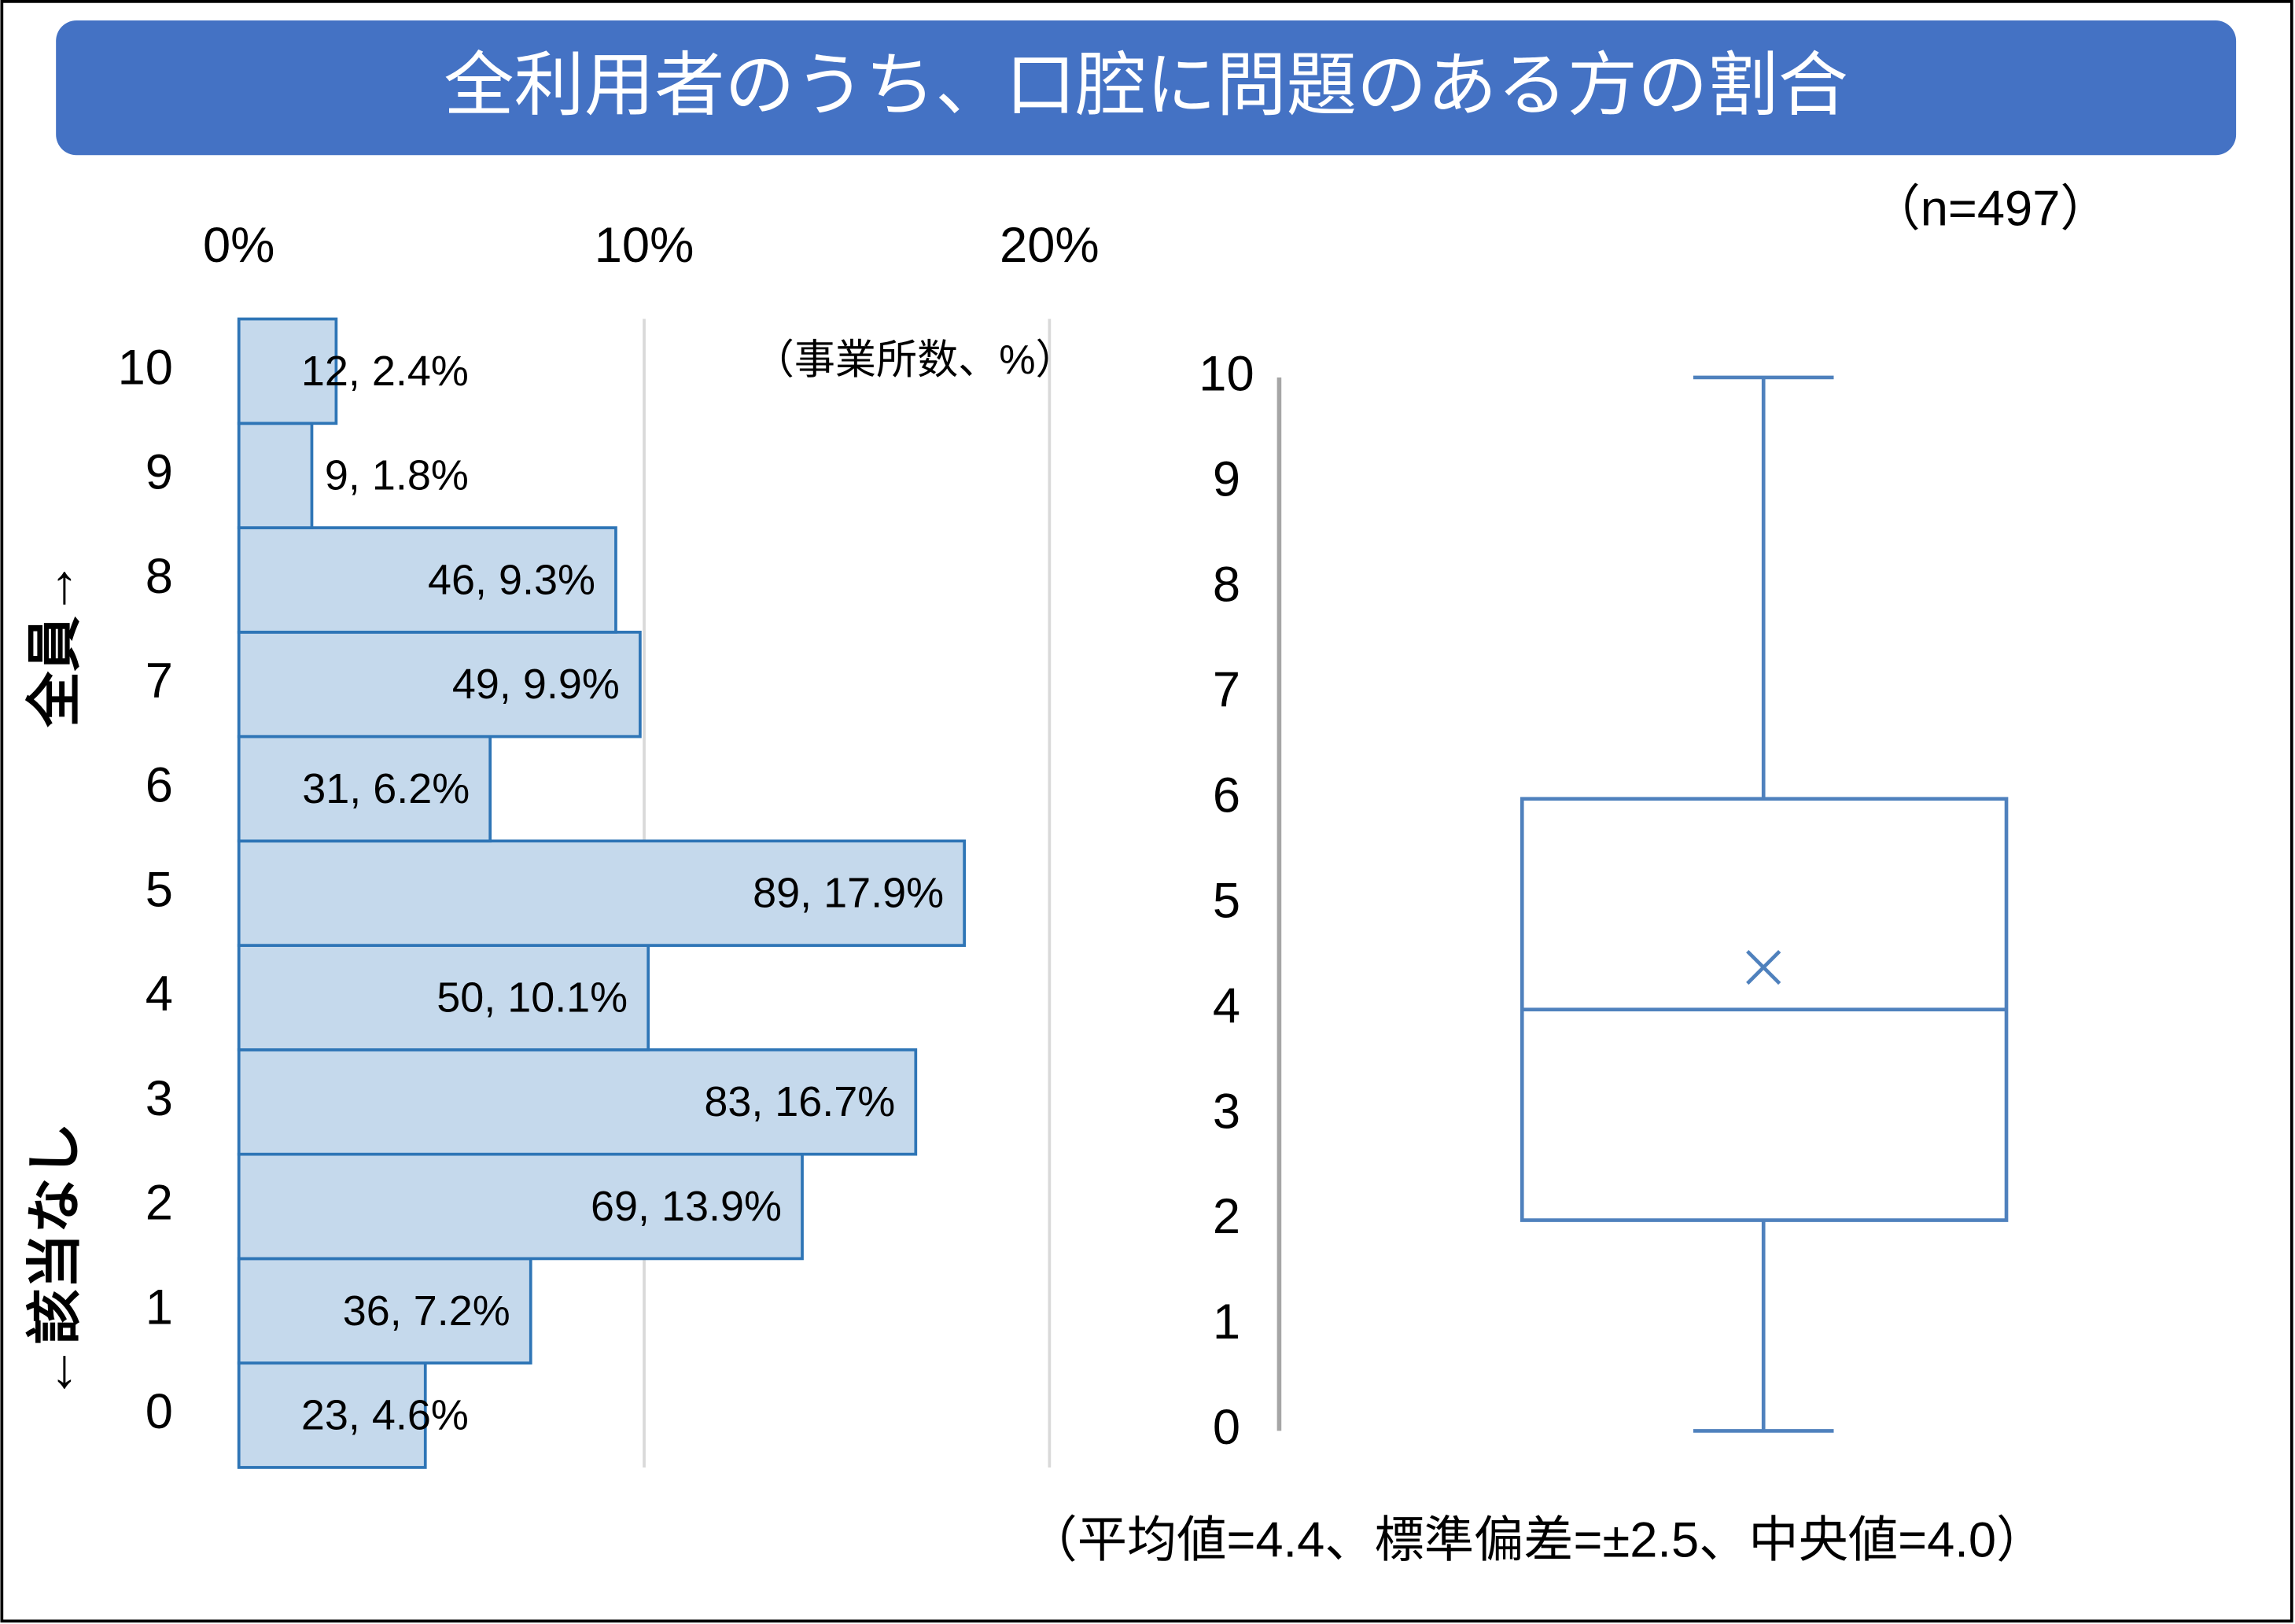 The image size is (2295, 1624). Describe the element at coordinates (239, 246) in the screenshot. I see `x-tick-label: 0%` at that location.